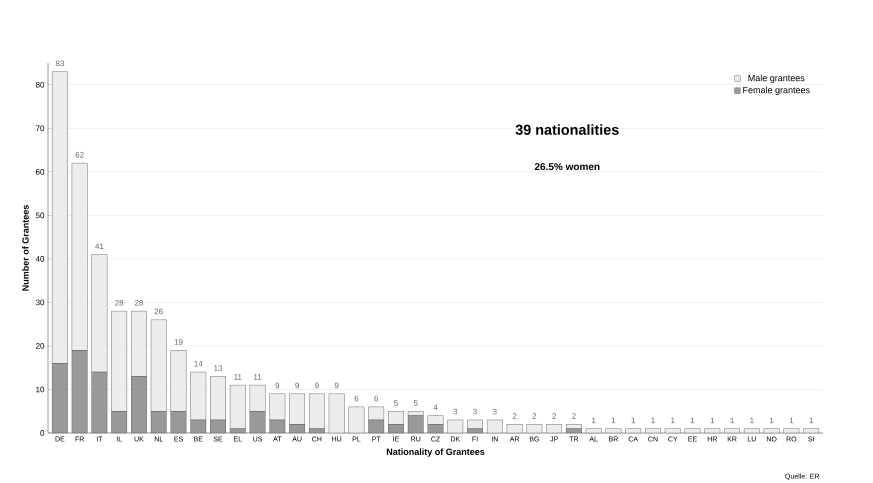 The image size is (873, 483). What do you see at coordinates (218, 368) in the screenshot?
I see `total-label: 13` at bounding box center [218, 368].